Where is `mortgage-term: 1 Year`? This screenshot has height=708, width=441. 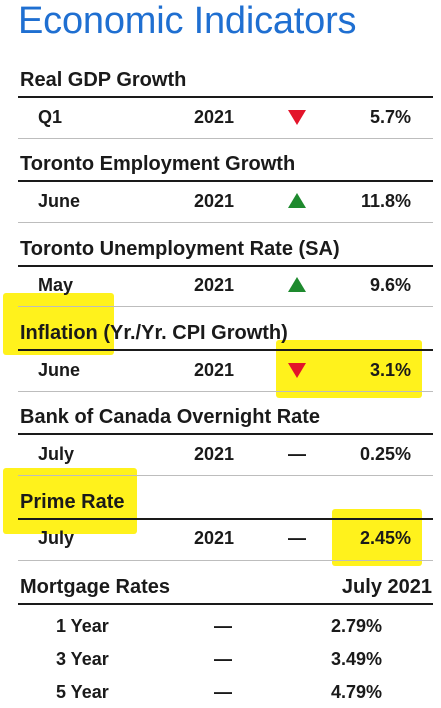
mortgage-term: 1 Year is located at coordinates (82, 626).